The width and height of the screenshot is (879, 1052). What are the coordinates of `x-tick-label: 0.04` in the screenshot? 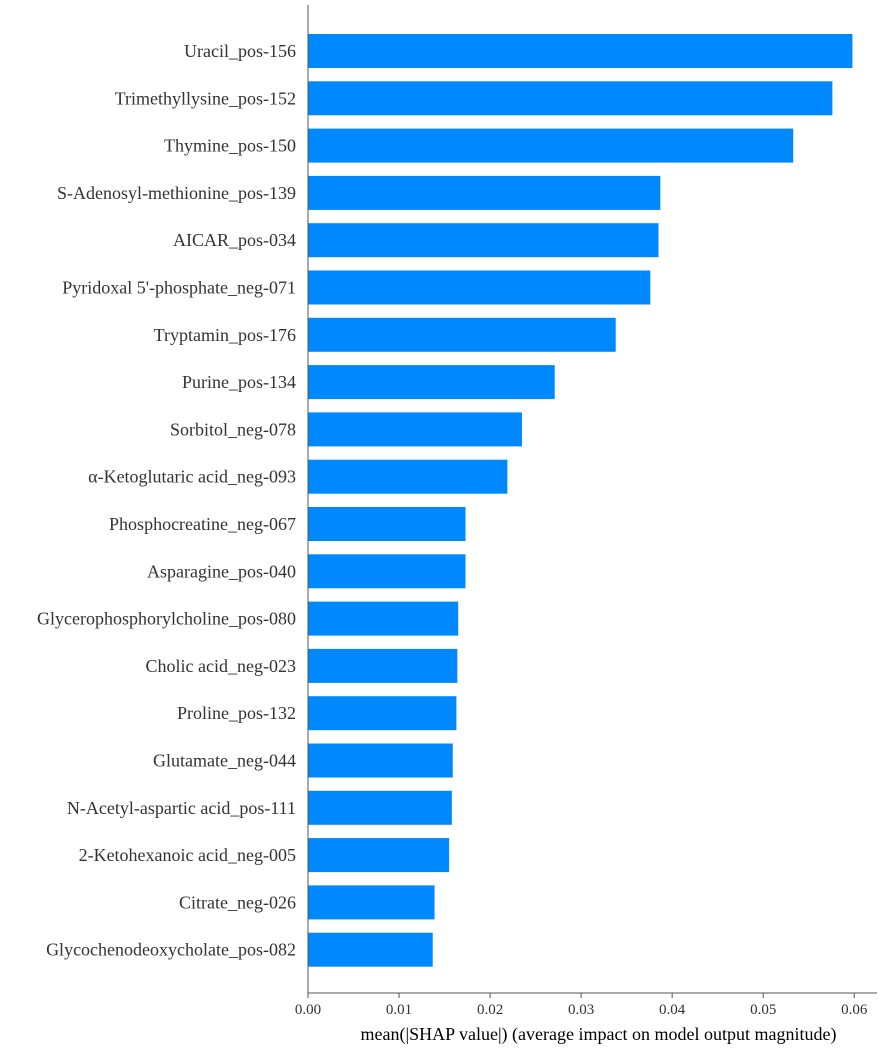 It's located at (672, 1010).